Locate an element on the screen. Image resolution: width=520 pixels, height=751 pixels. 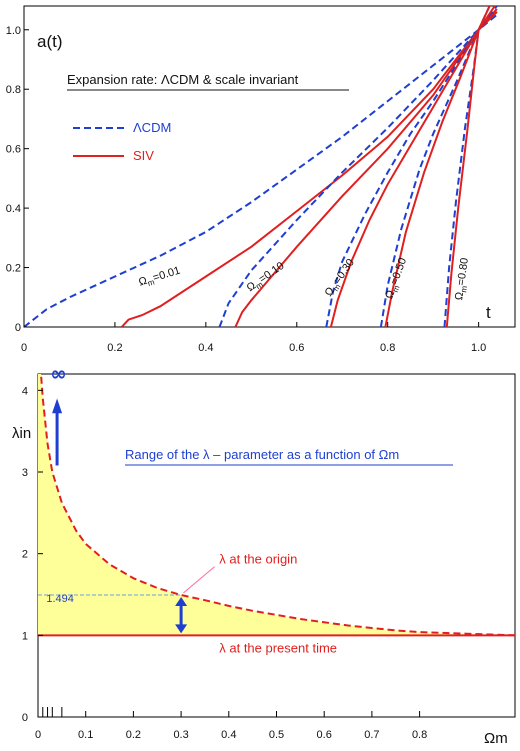
top-legend: ΛCDM SIV is located at coordinates (122, 141).